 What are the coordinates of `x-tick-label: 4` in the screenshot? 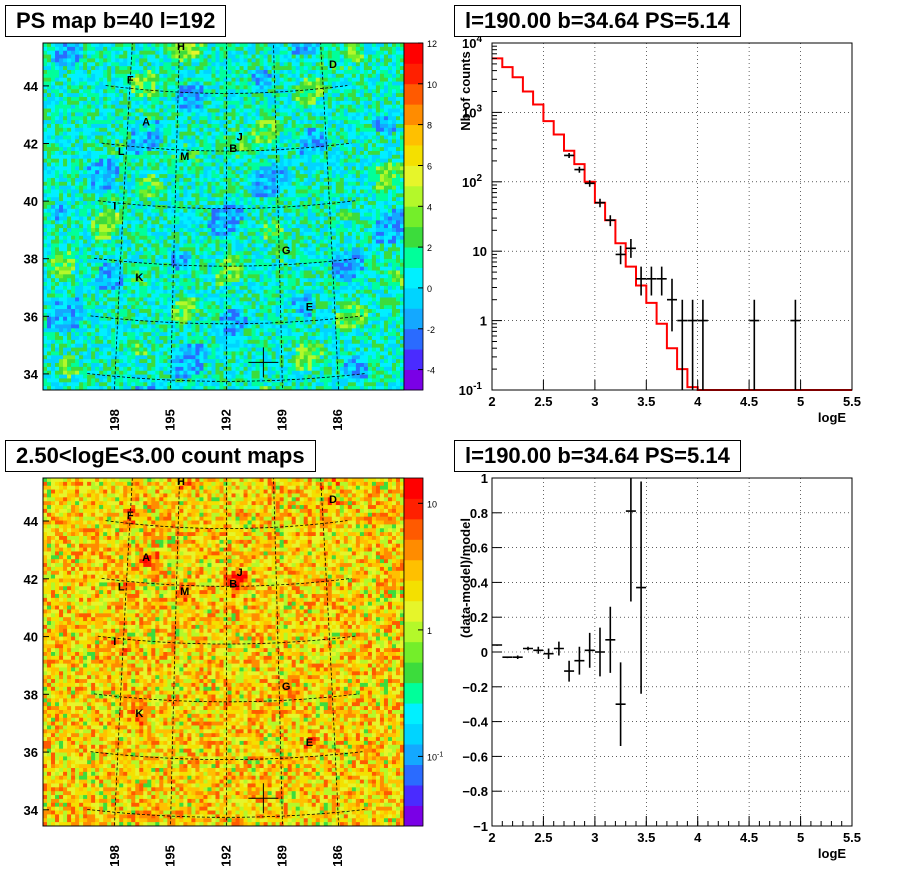 It's located at (698, 401).